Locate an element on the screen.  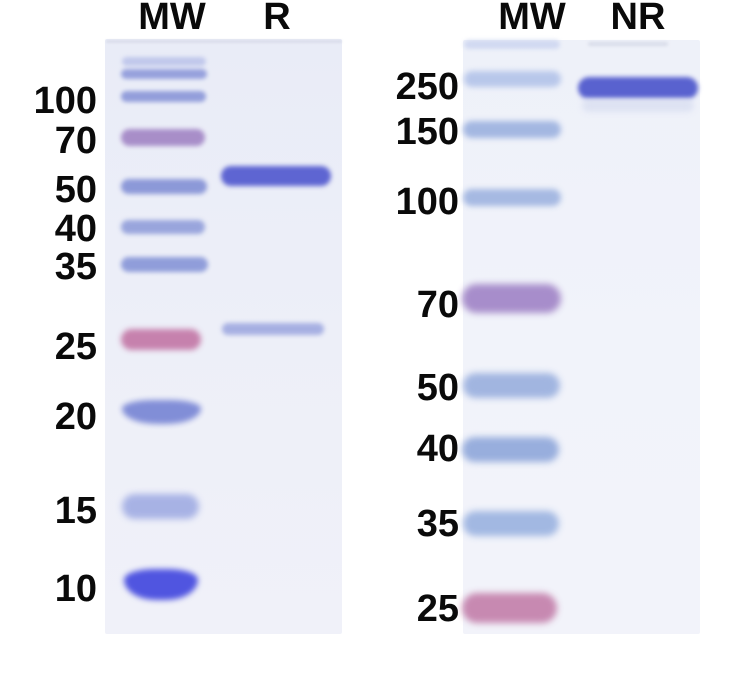
marker-label-35-non-reduced: 35 is located at coordinates (437, 524).